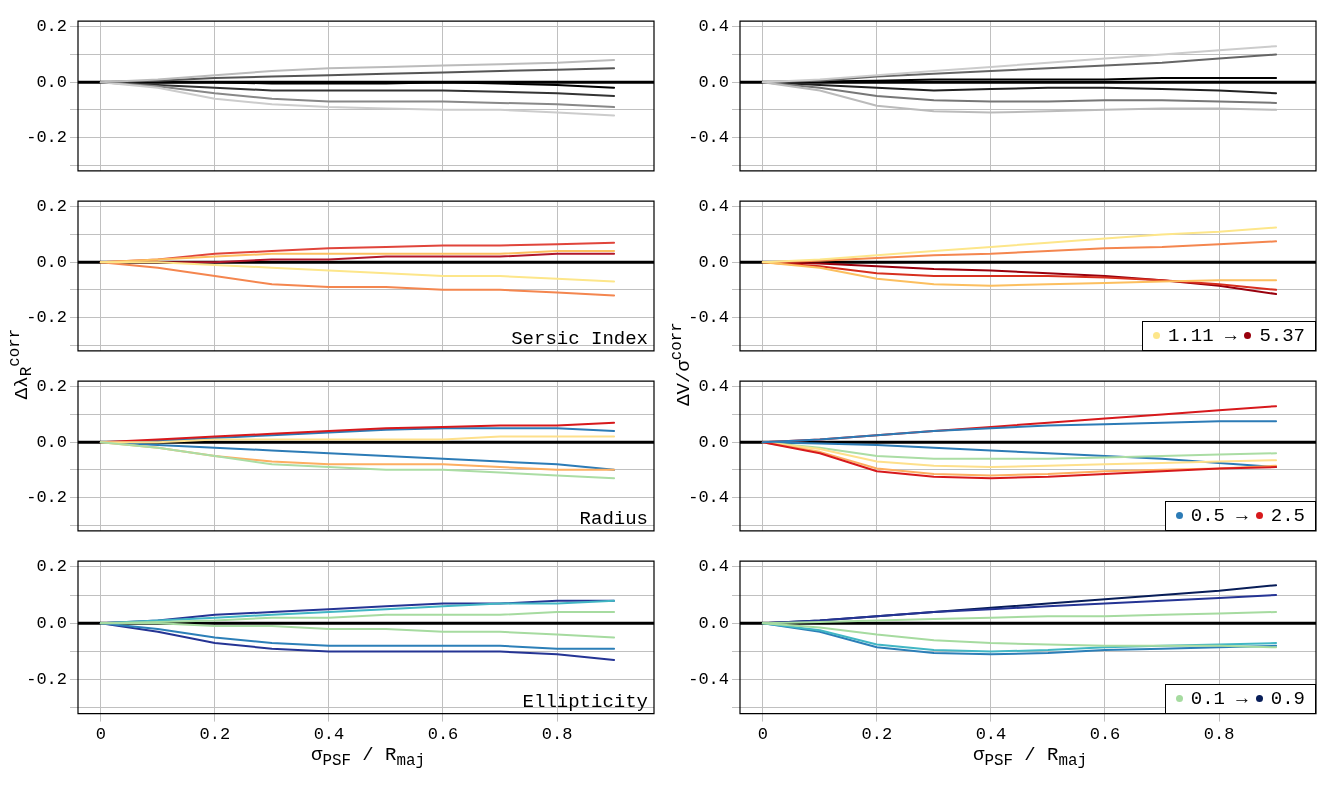  Describe the element at coordinates (613, 519) in the screenshot. I see `annotation: Radius` at that location.